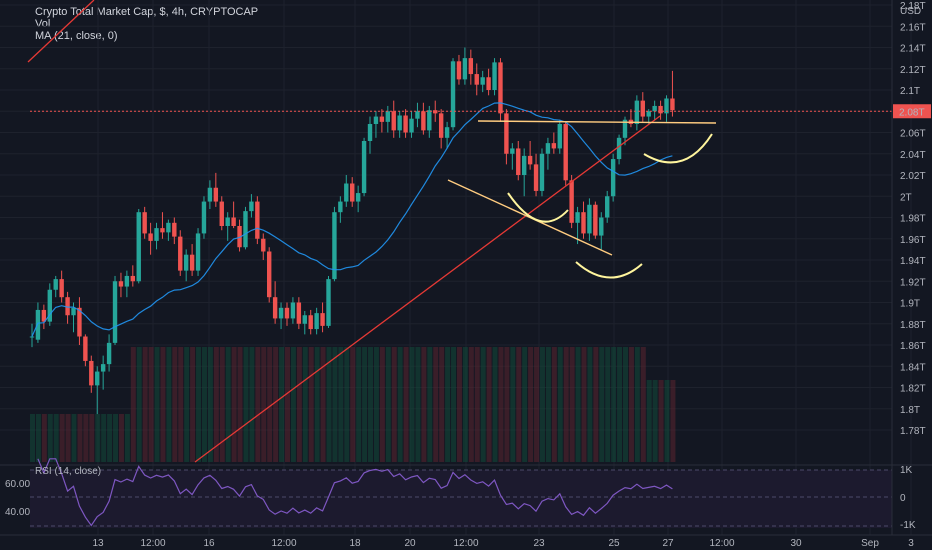  What do you see at coordinates (609, 270) in the screenshot?
I see `head-curve` at bounding box center [609, 270].